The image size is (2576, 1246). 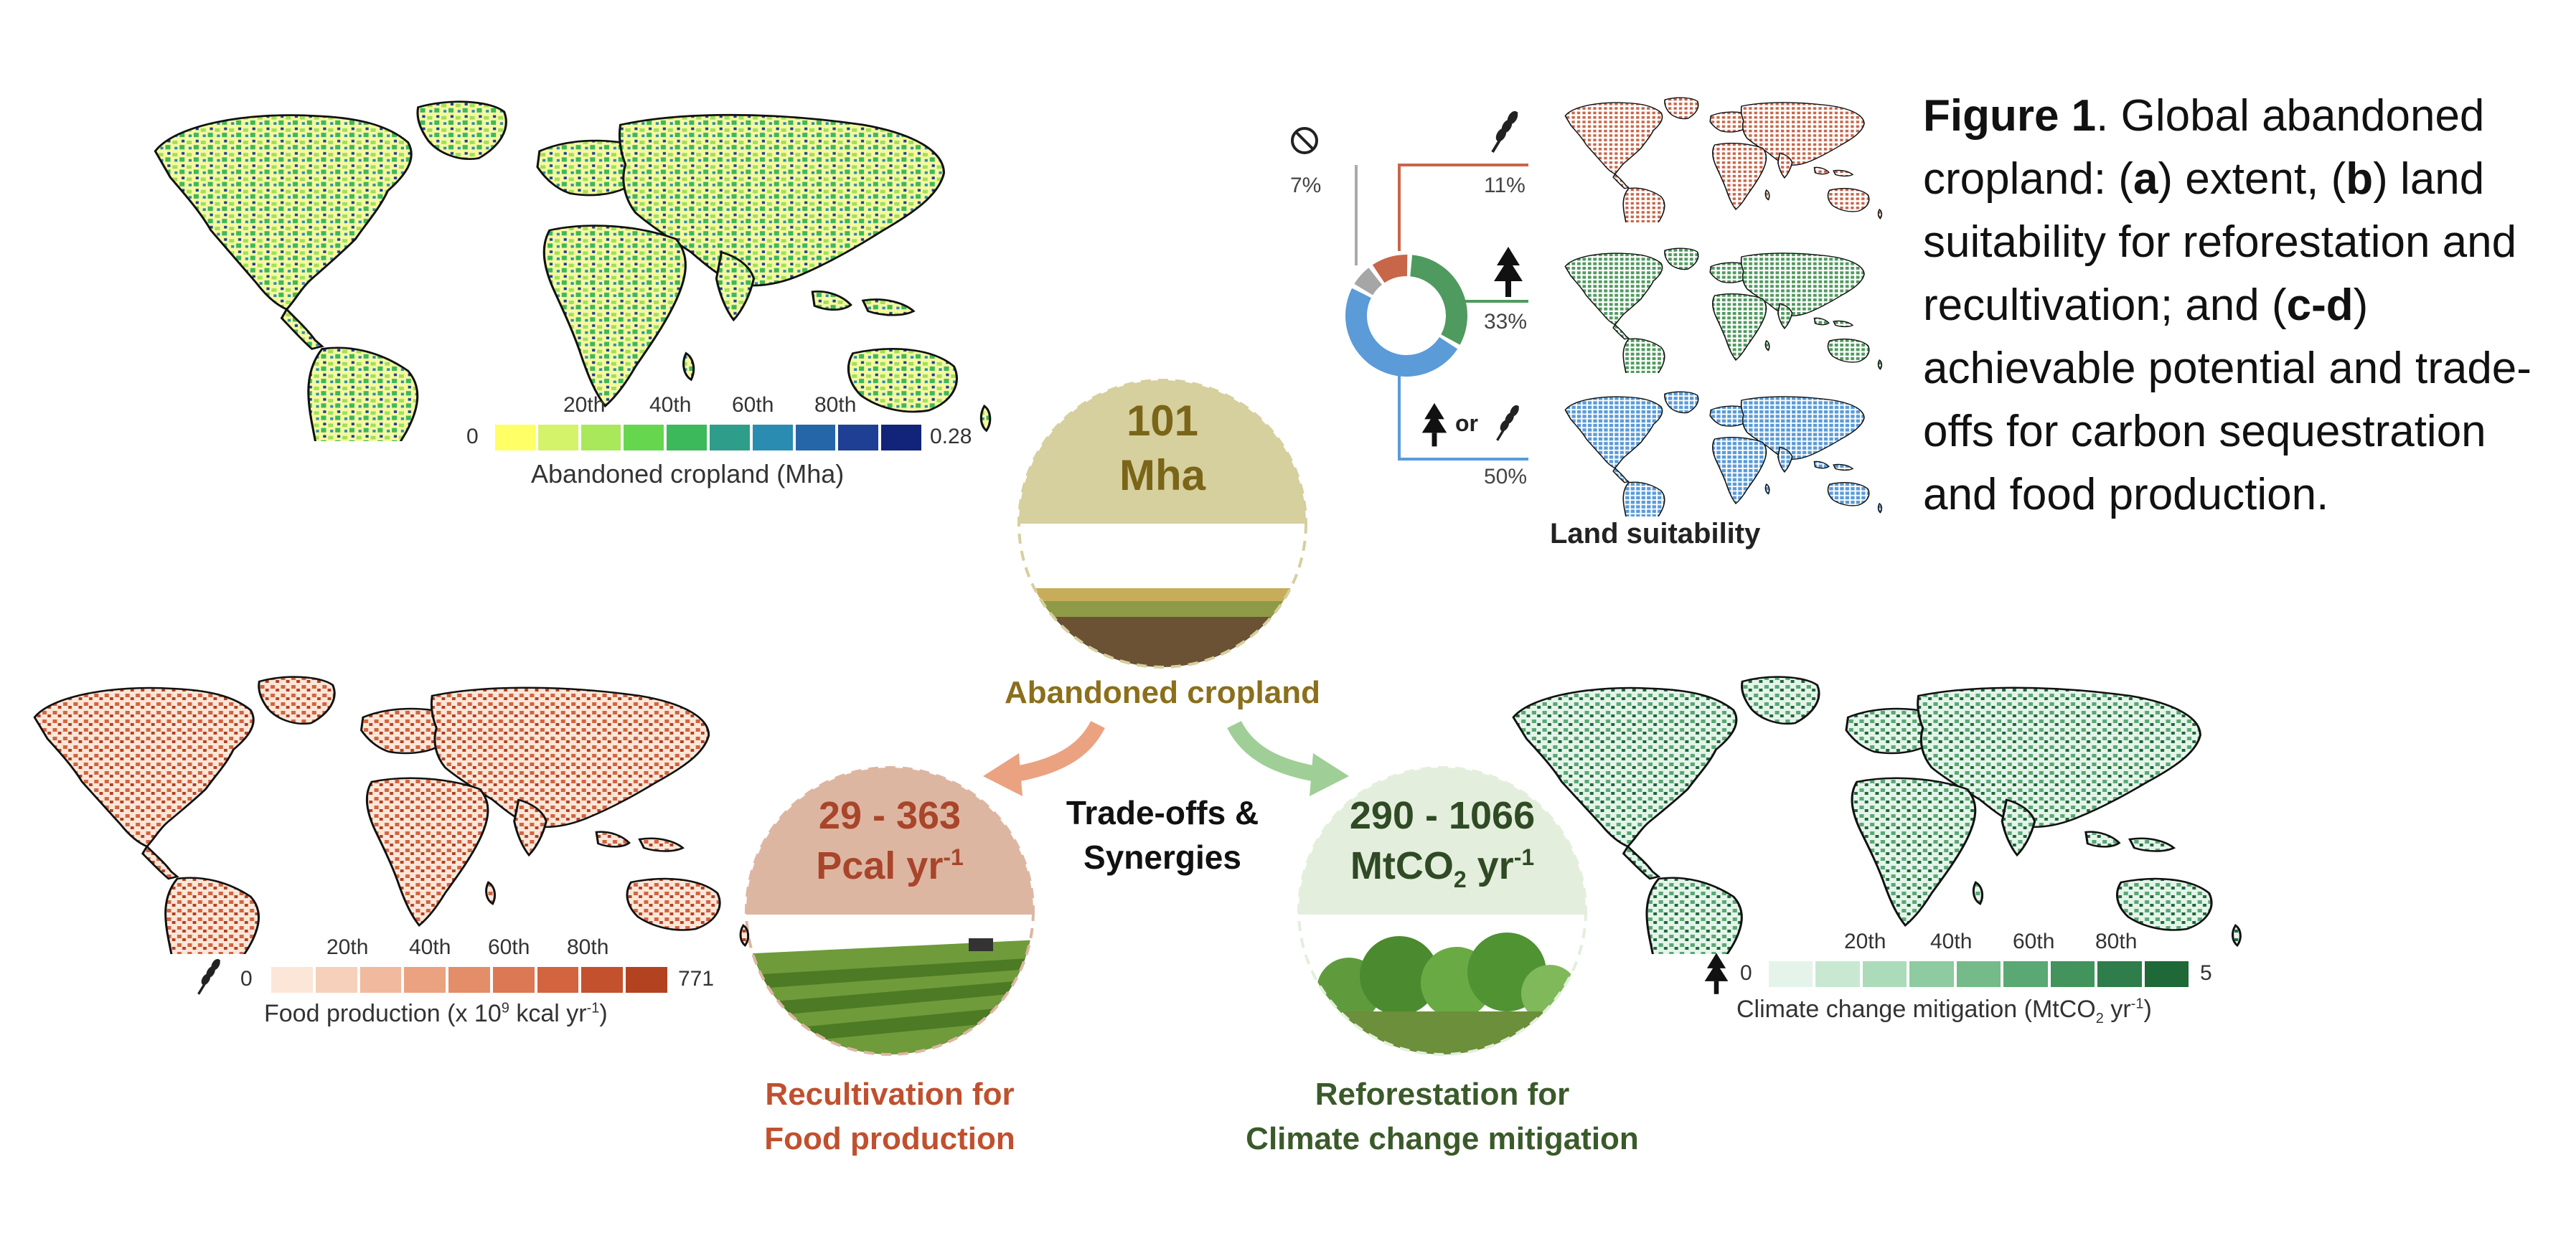 I want to click on forest-percent: 33%, so click(x=1506, y=322).